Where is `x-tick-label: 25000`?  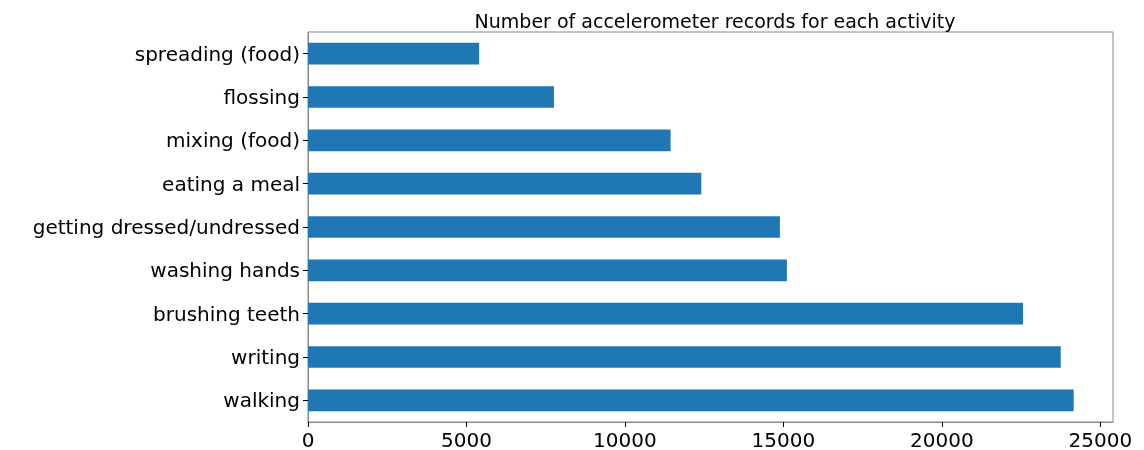 x-tick-label: 25000 is located at coordinates (1100, 439).